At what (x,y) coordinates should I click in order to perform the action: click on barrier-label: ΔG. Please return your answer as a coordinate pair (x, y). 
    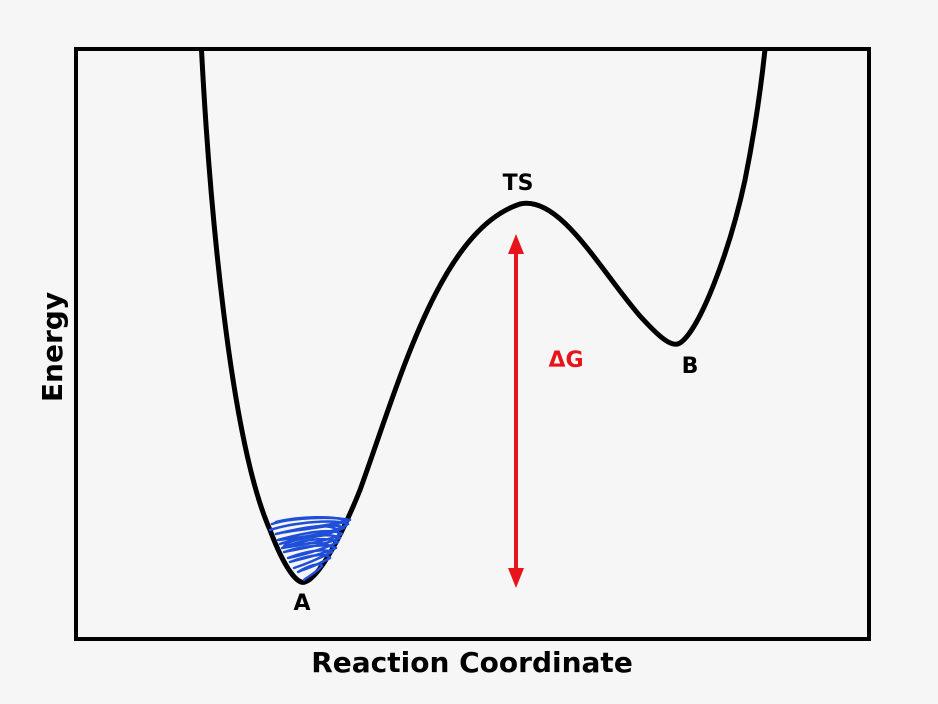
    Looking at the image, I should click on (565, 360).